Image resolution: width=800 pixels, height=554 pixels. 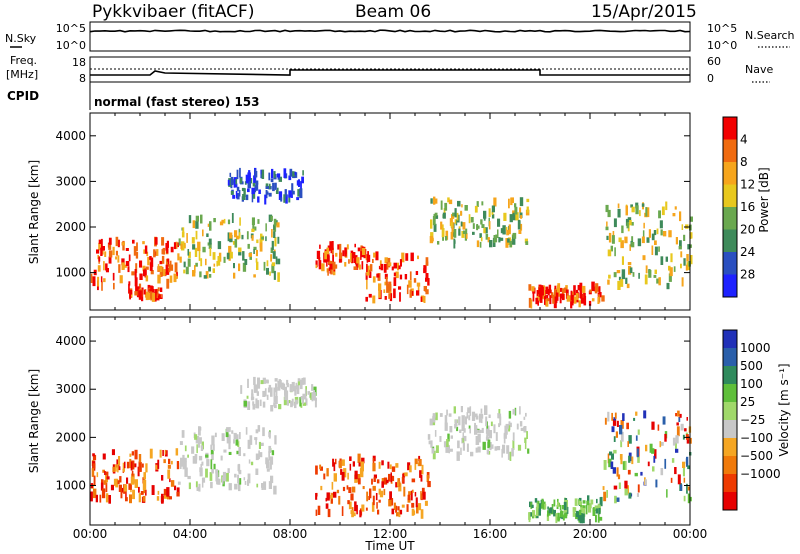 I want to click on x-tick-label: 00:00, so click(x=690, y=534).